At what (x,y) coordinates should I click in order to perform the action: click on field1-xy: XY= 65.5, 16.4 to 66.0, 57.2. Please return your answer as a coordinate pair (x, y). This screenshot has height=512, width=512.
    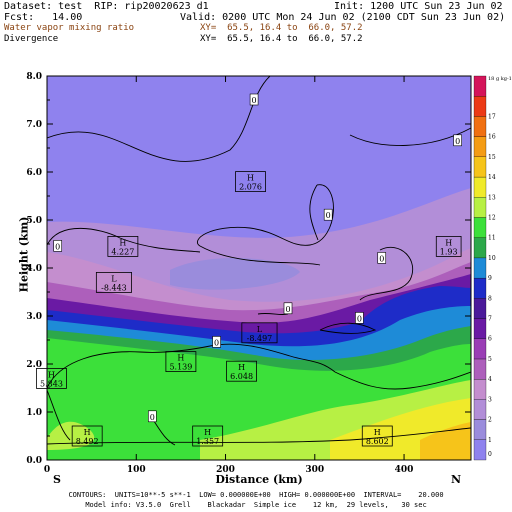
    Looking at the image, I should click on (281, 28).